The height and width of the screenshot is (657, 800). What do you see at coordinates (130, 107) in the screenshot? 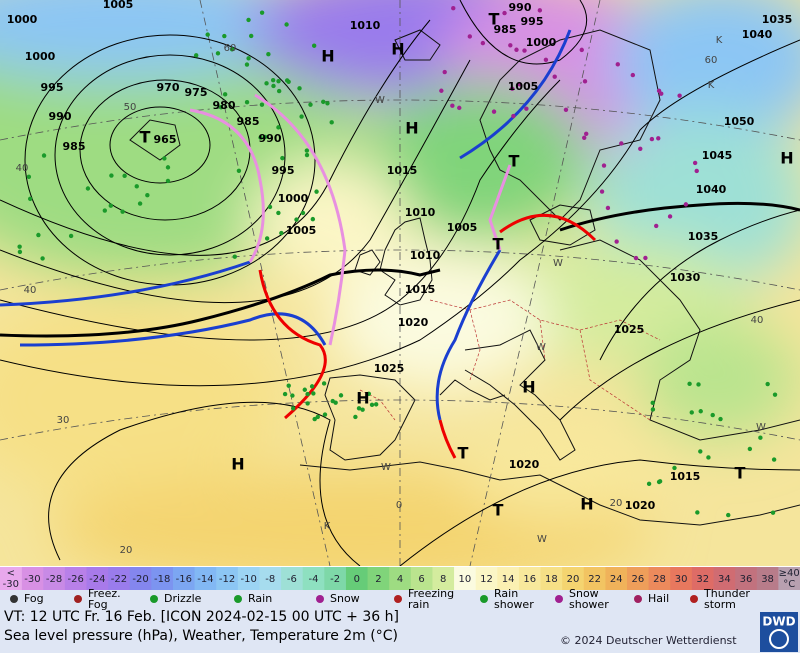
I see `temperature-label: 50` at bounding box center [130, 107].